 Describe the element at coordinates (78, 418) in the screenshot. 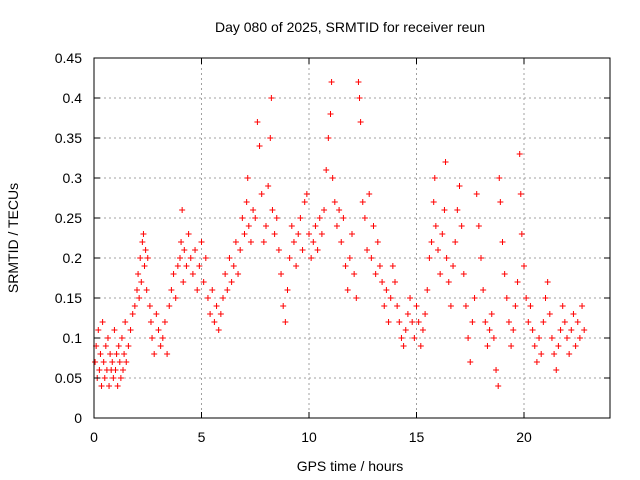

I see `y-tick-label: 0` at that location.